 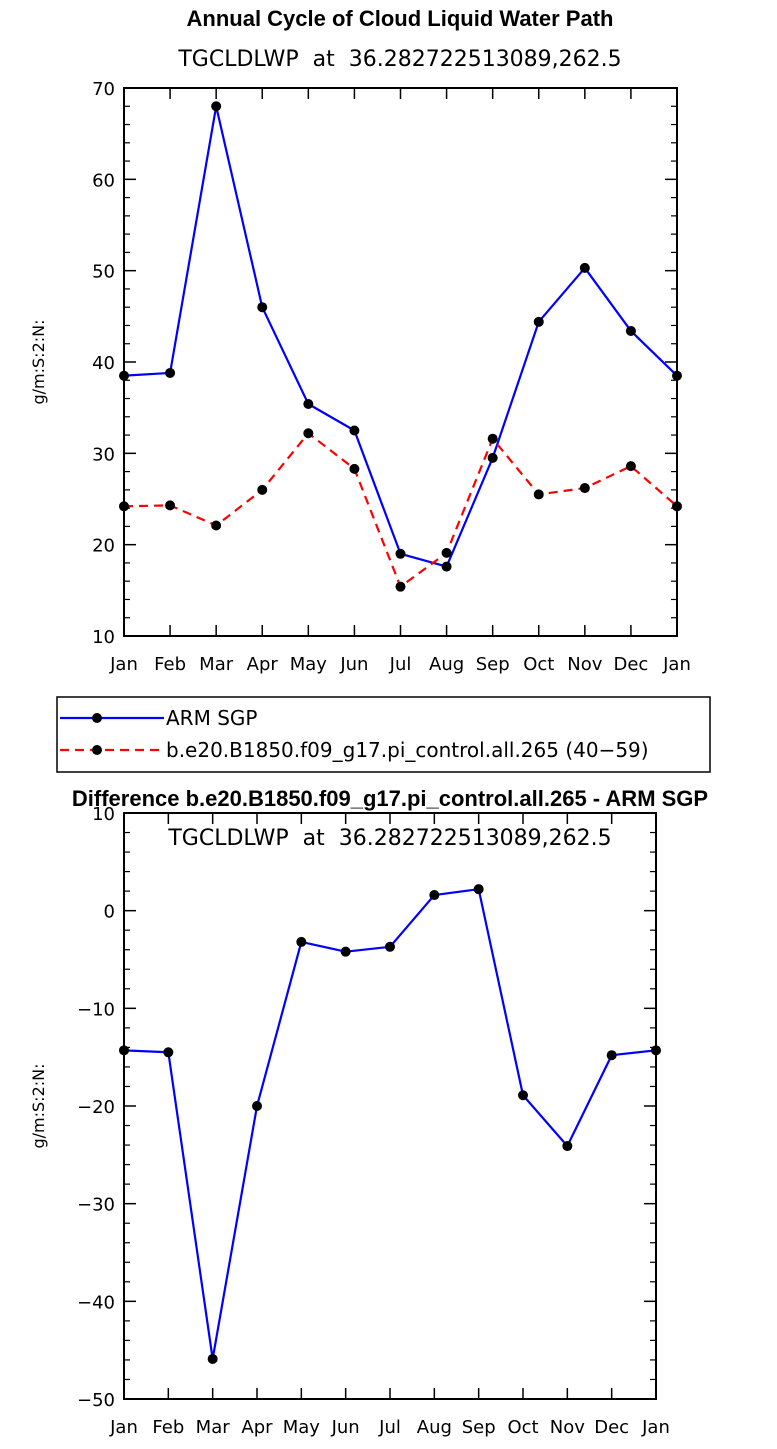 What do you see at coordinates (211, 718) in the screenshot?
I see `legend-label-arm-sgp: ARM SGP` at bounding box center [211, 718].